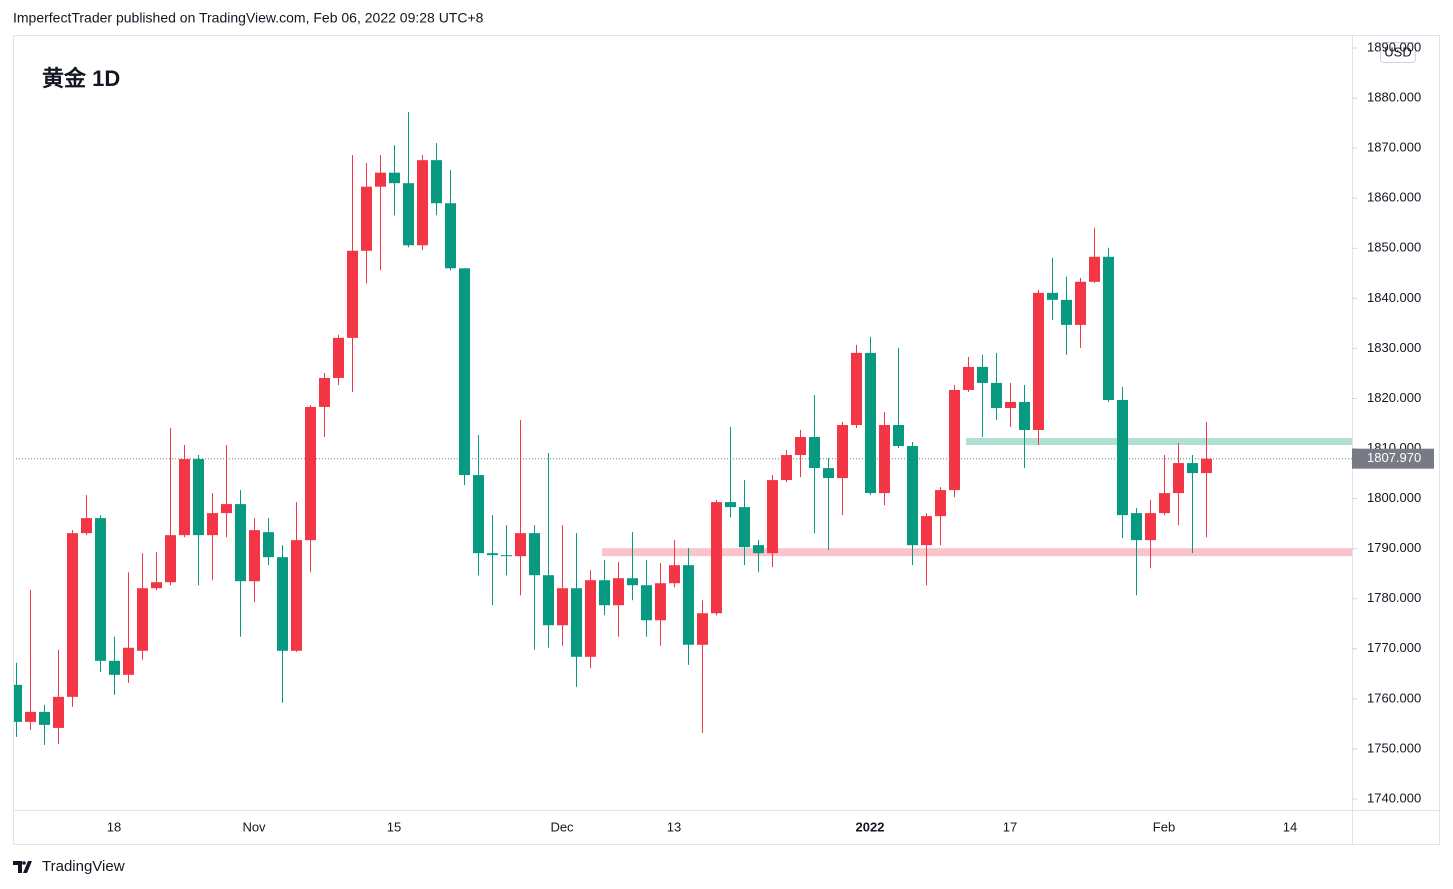 Image resolution: width=1453 pixels, height=889 pixels. What do you see at coordinates (870, 826) in the screenshot?
I see `x-tick-label: 2022` at bounding box center [870, 826].